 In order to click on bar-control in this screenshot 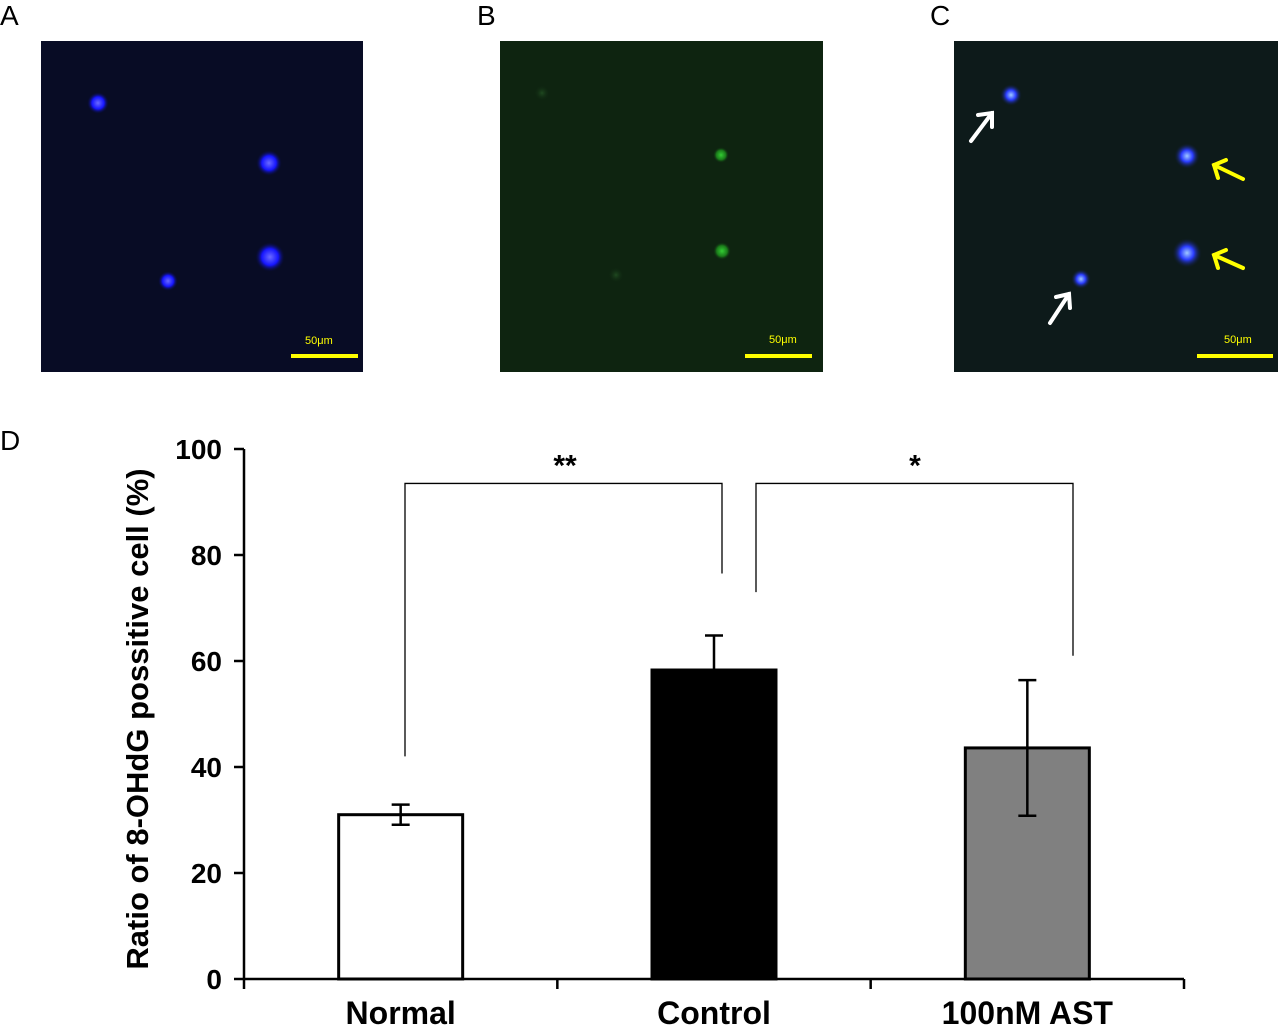, I will do `click(714, 824)`.